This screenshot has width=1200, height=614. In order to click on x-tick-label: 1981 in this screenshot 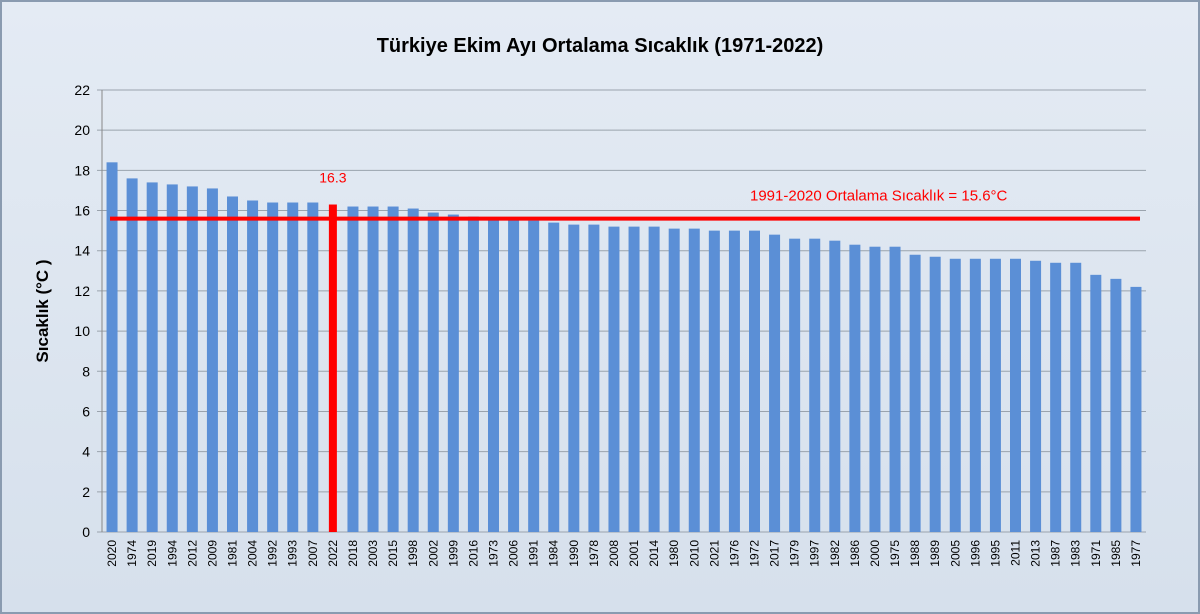, I will do `click(233, 553)`.